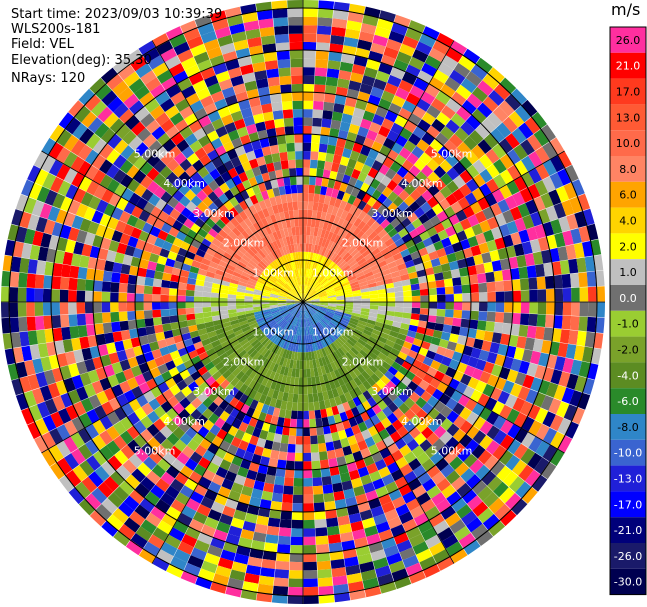 Image resolution: width=647 pixels, height=607 pixels. What do you see at coordinates (627, 350) in the screenshot?
I see `colorbar-tick-label: -2.0` at bounding box center [627, 350].